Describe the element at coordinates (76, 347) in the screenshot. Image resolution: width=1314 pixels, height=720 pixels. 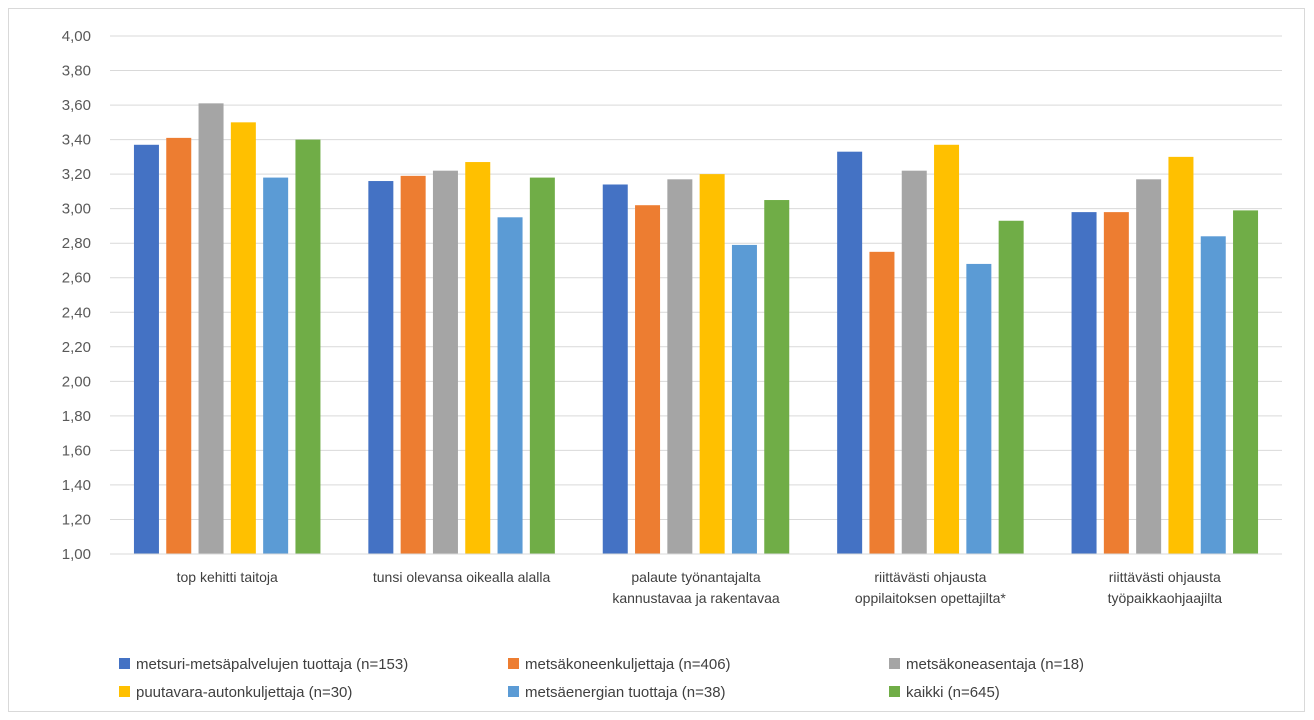
I see `y-tick-label: 2,20` at that location.